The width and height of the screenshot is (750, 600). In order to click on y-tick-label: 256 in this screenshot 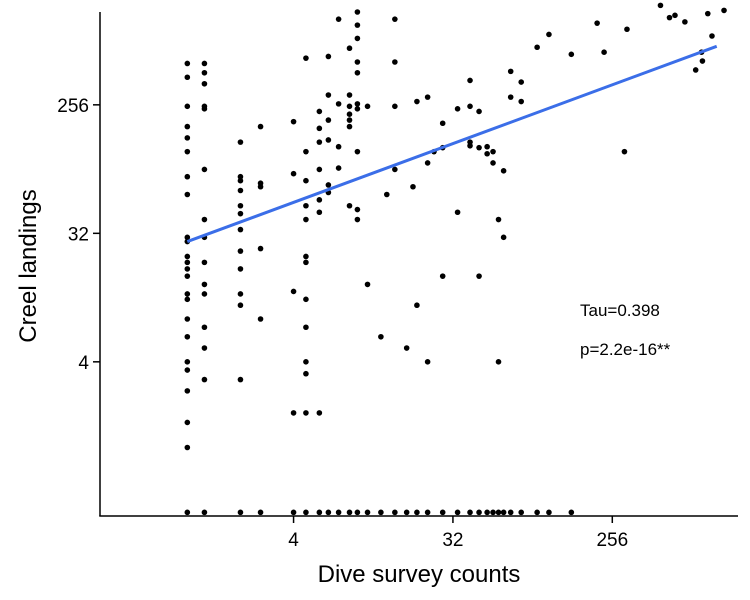, I will do `click(73, 106)`.